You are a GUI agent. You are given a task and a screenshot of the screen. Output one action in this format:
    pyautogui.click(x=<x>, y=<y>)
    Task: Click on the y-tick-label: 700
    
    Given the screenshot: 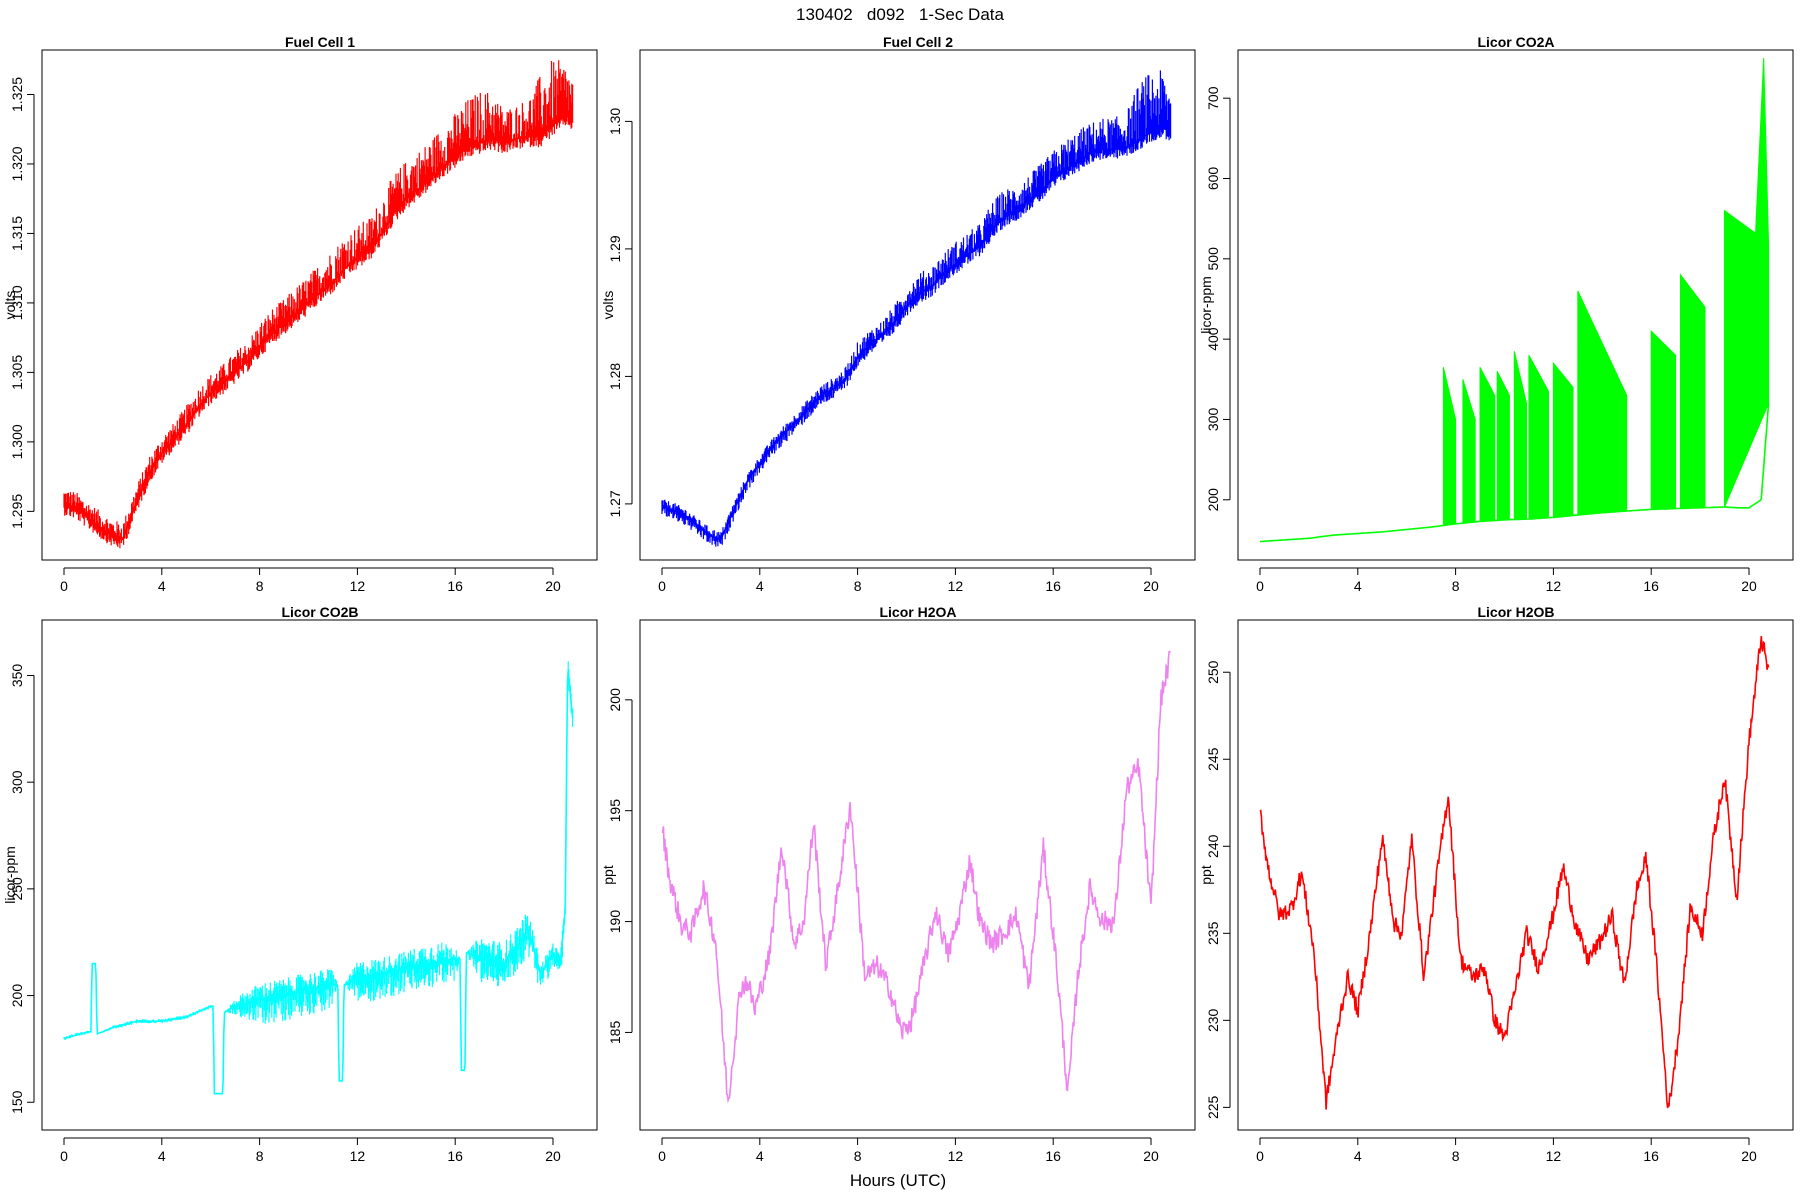 What is the action you would take?
    pyautogui.click(x=1213, y=98)
    